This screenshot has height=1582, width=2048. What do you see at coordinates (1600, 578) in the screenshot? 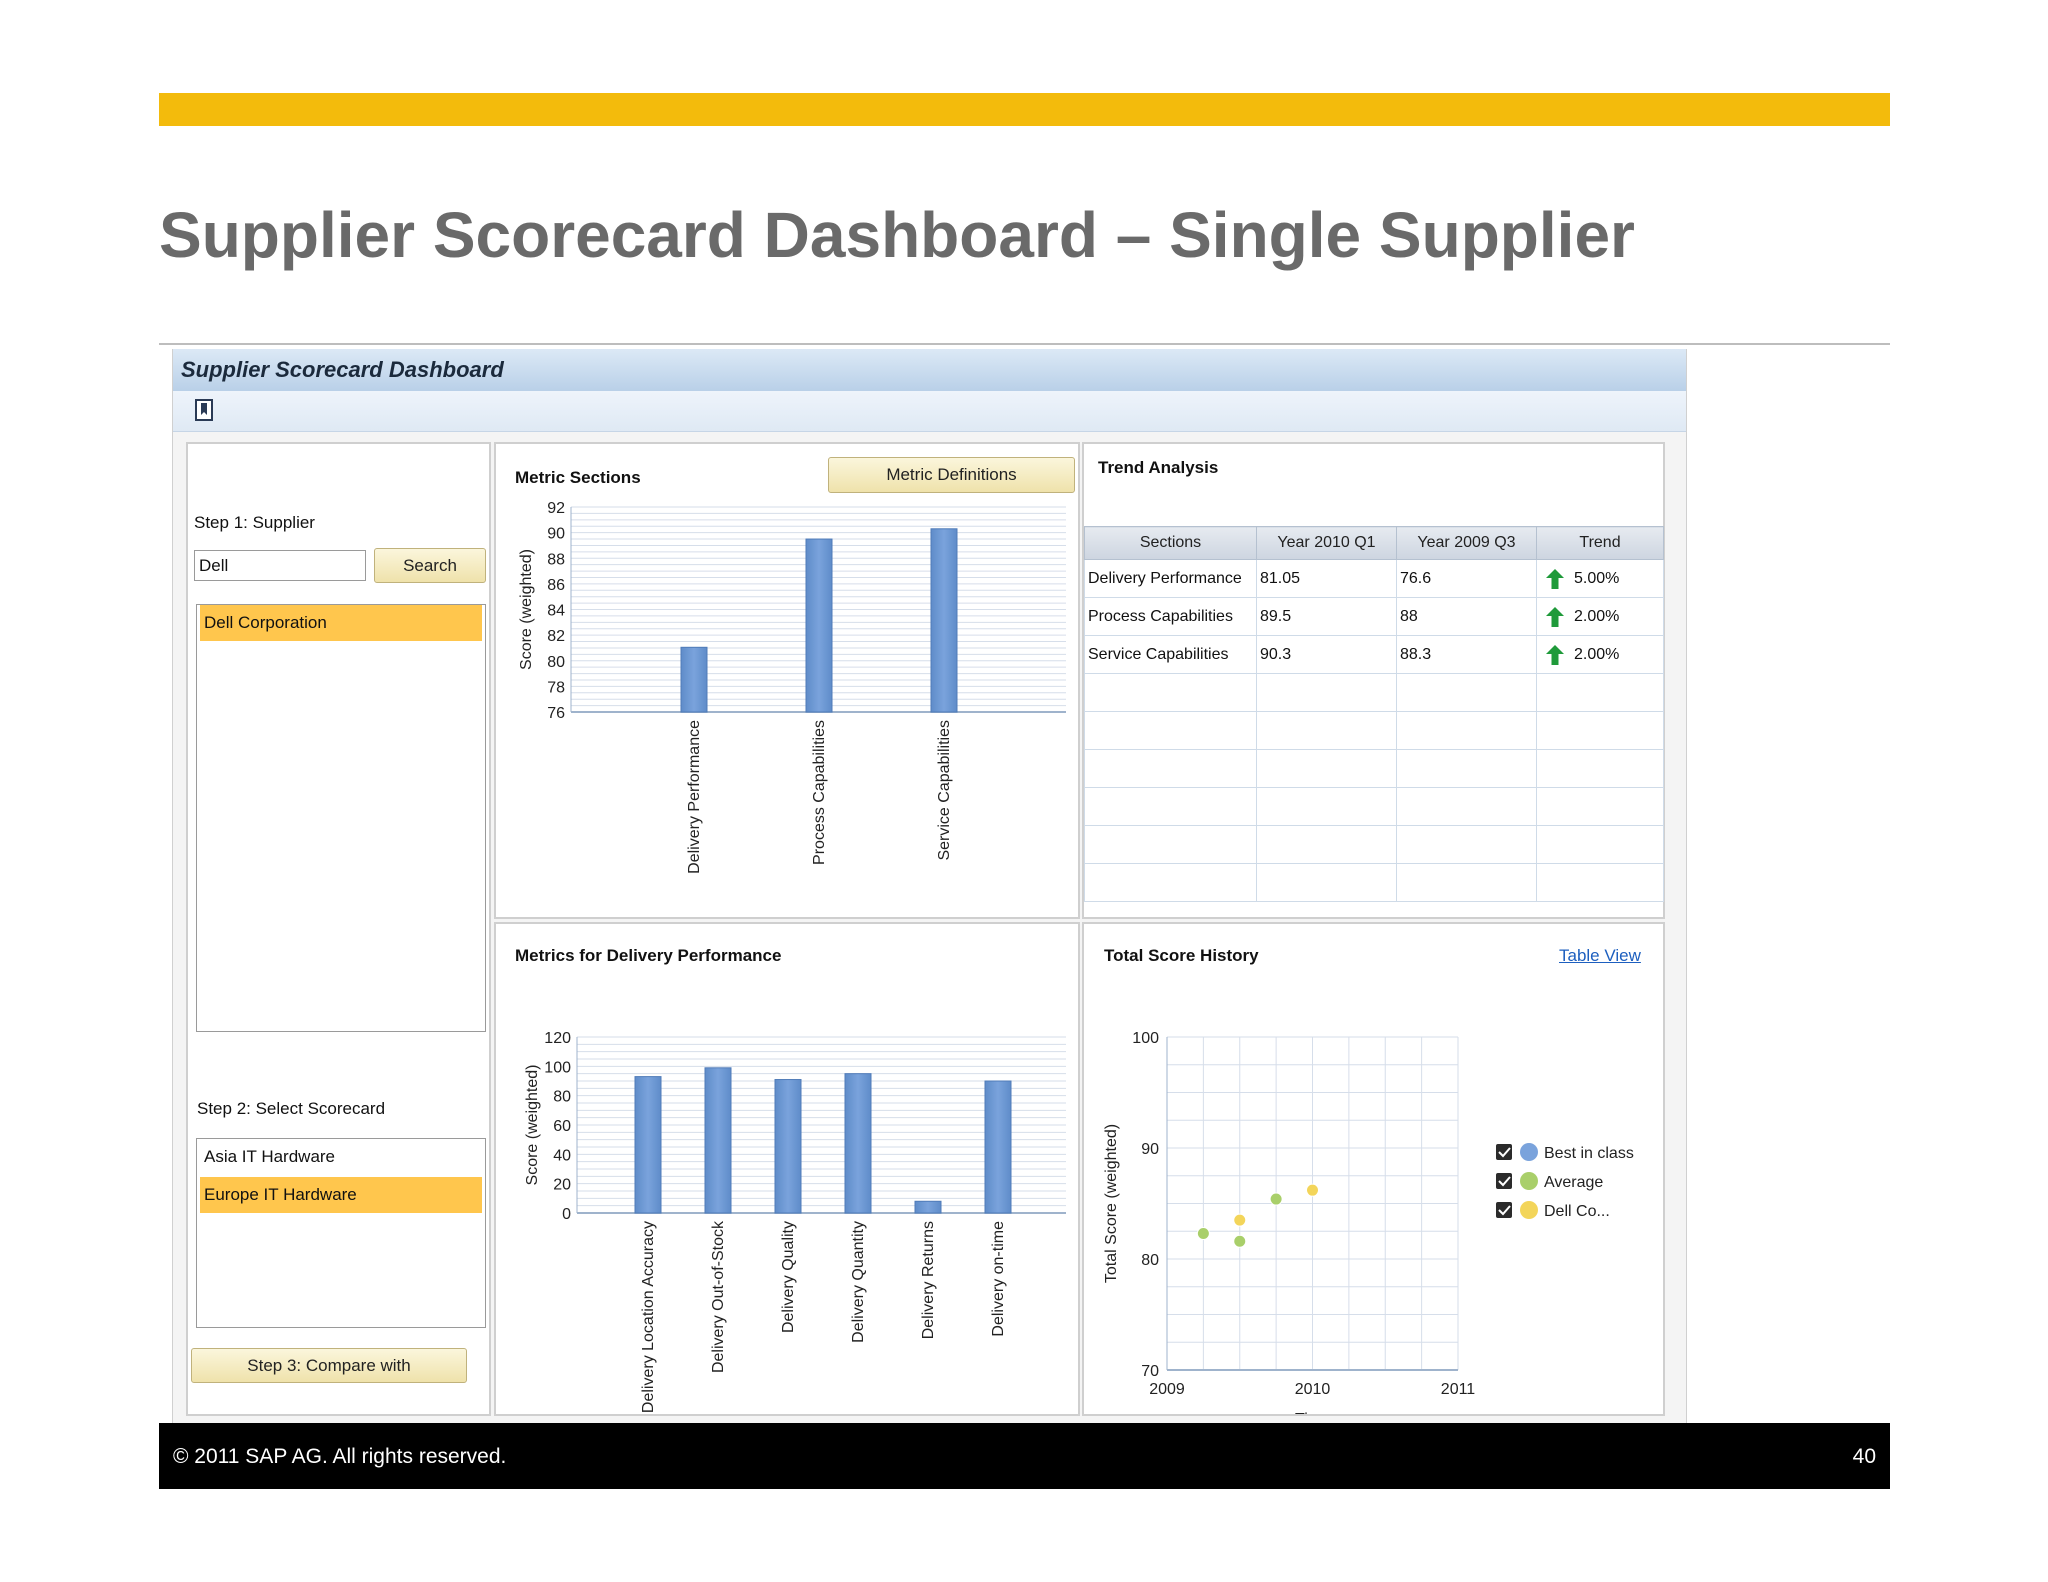
I see `cell-trend: 5.00%` at bounding box center [1600, 578].